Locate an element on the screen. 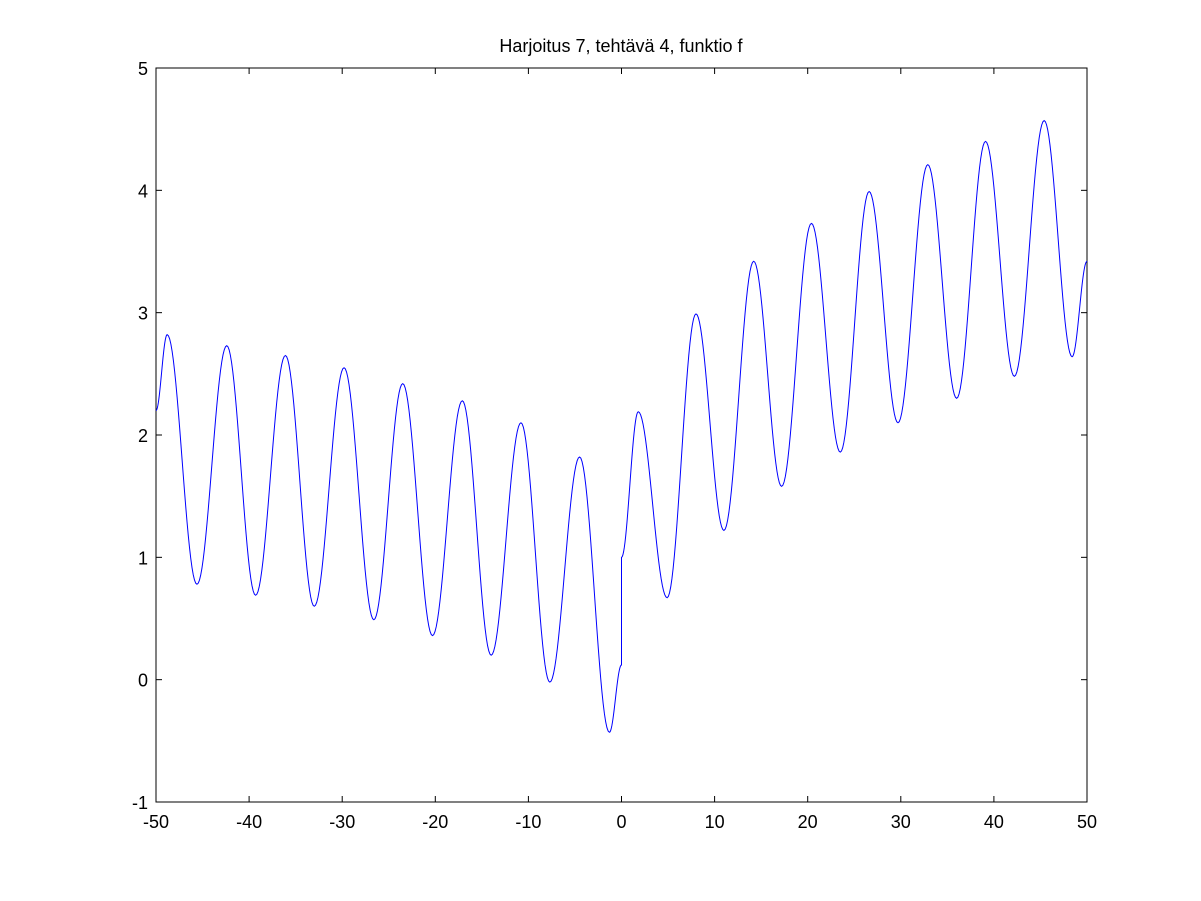 The height and width of the screenshot is (901, 1201). x-tick-label: -20 is located at coordinates (435, 822).